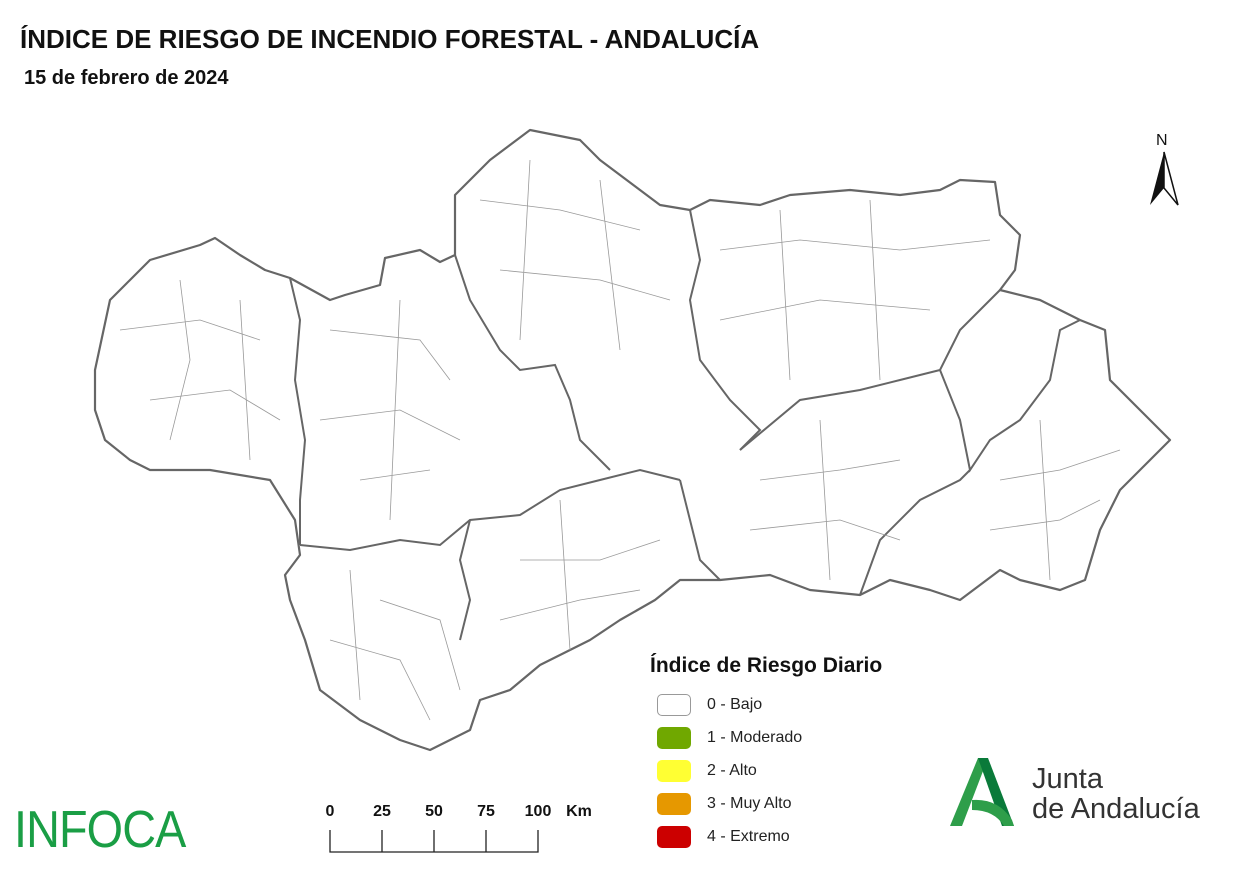  I want to click on legend-label: 2 - Alto, so click(732, 770).